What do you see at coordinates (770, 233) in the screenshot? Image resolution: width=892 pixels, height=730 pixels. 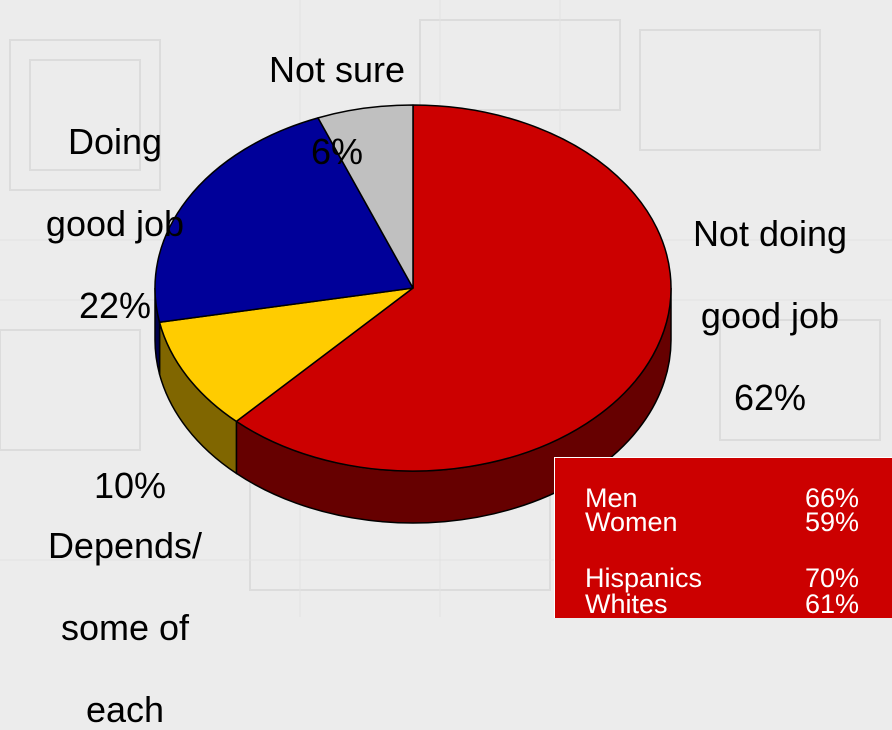 I see `label-not-doing-good-job-line1: Not doing` at bounding box center [770, 233].